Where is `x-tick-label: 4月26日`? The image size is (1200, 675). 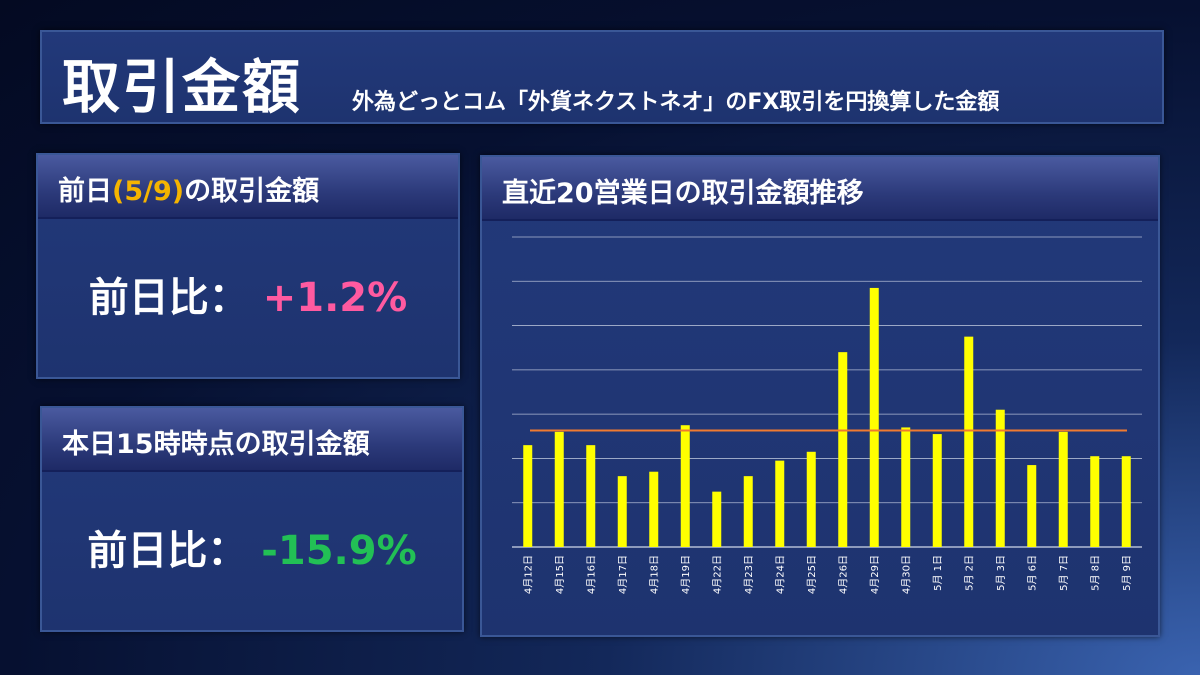
x-tick-label: 4月26日 is located at coordinates (843, 574).